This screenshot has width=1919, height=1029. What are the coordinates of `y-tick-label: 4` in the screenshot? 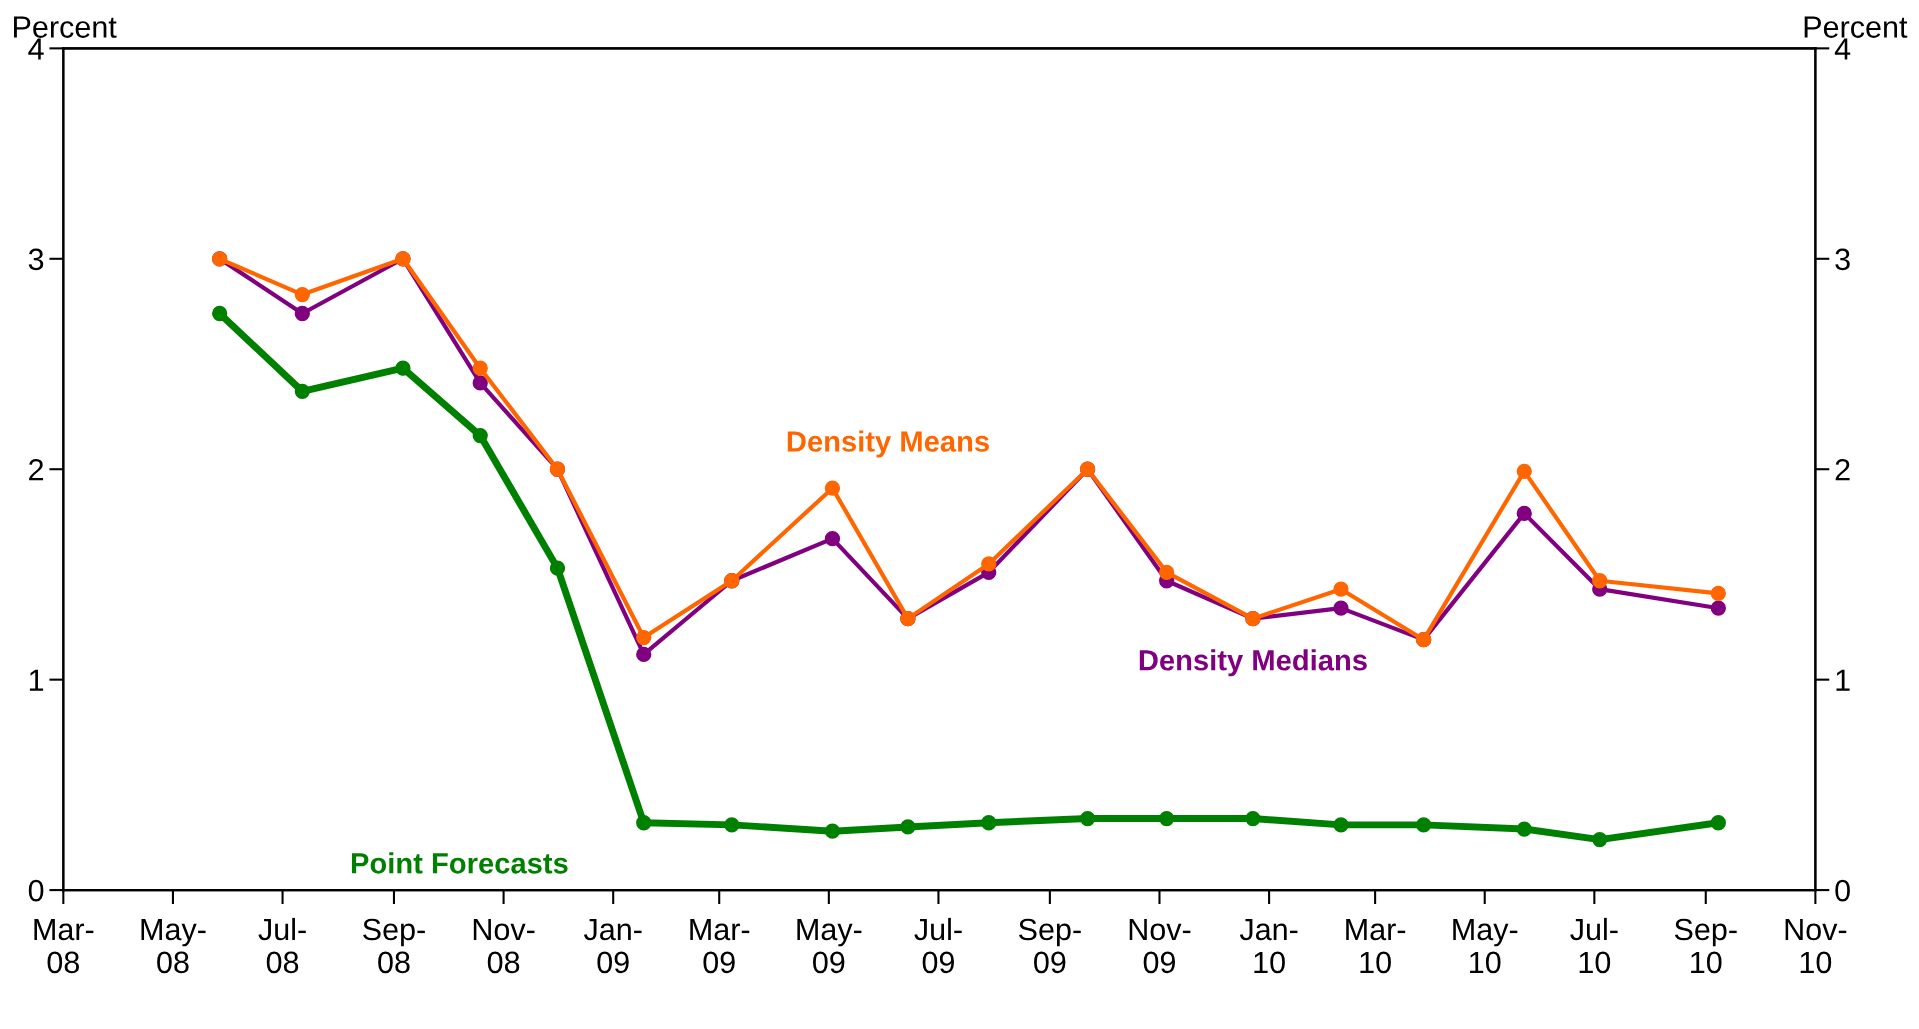 It's located at (36, 49).